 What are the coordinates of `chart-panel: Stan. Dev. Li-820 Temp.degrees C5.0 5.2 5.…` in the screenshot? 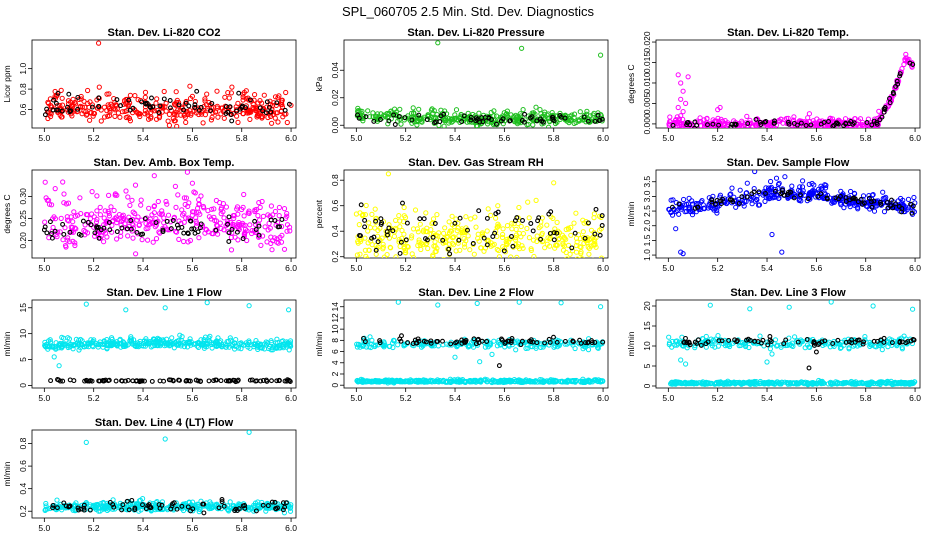 It's located at (773, 85).